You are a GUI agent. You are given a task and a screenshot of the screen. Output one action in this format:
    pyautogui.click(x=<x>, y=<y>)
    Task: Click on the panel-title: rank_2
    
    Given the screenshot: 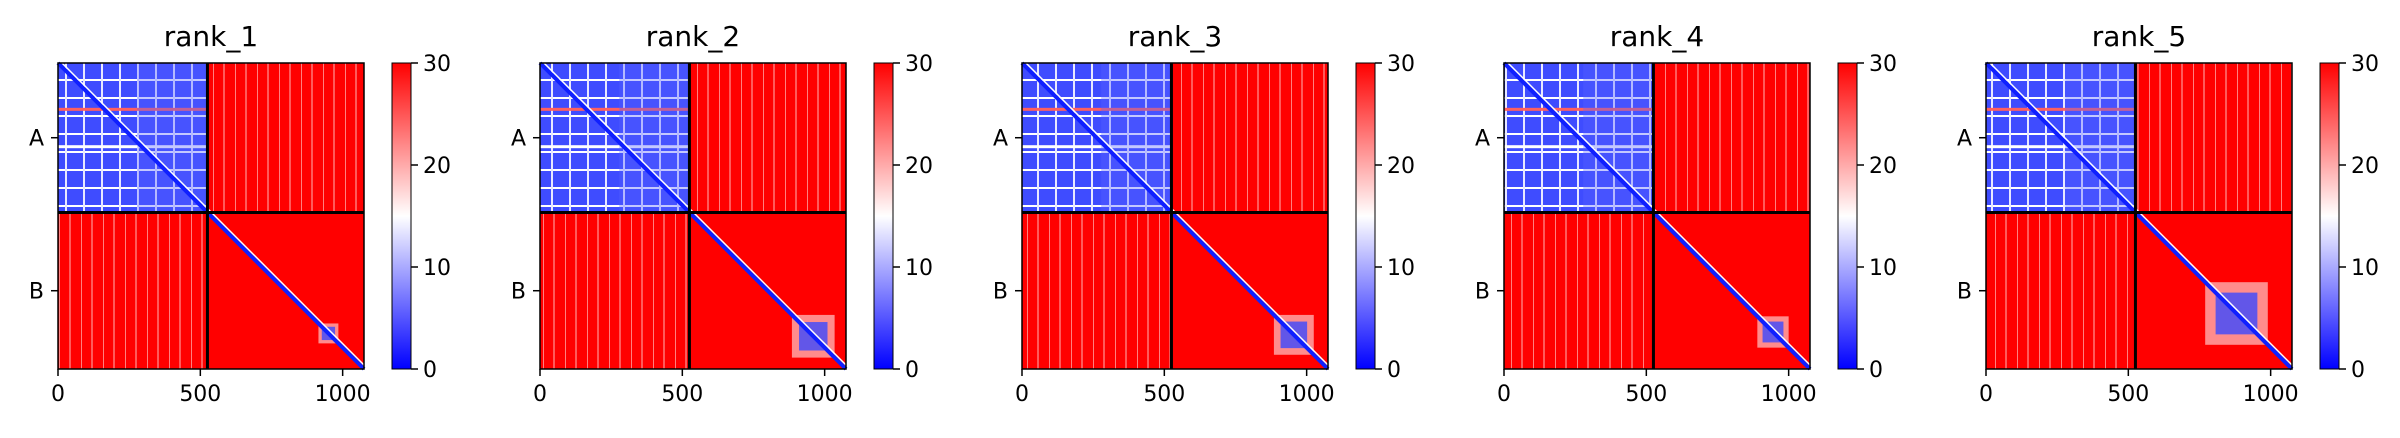 What is the action you would take?
    pyautogui.click(x=693, y=36)
    